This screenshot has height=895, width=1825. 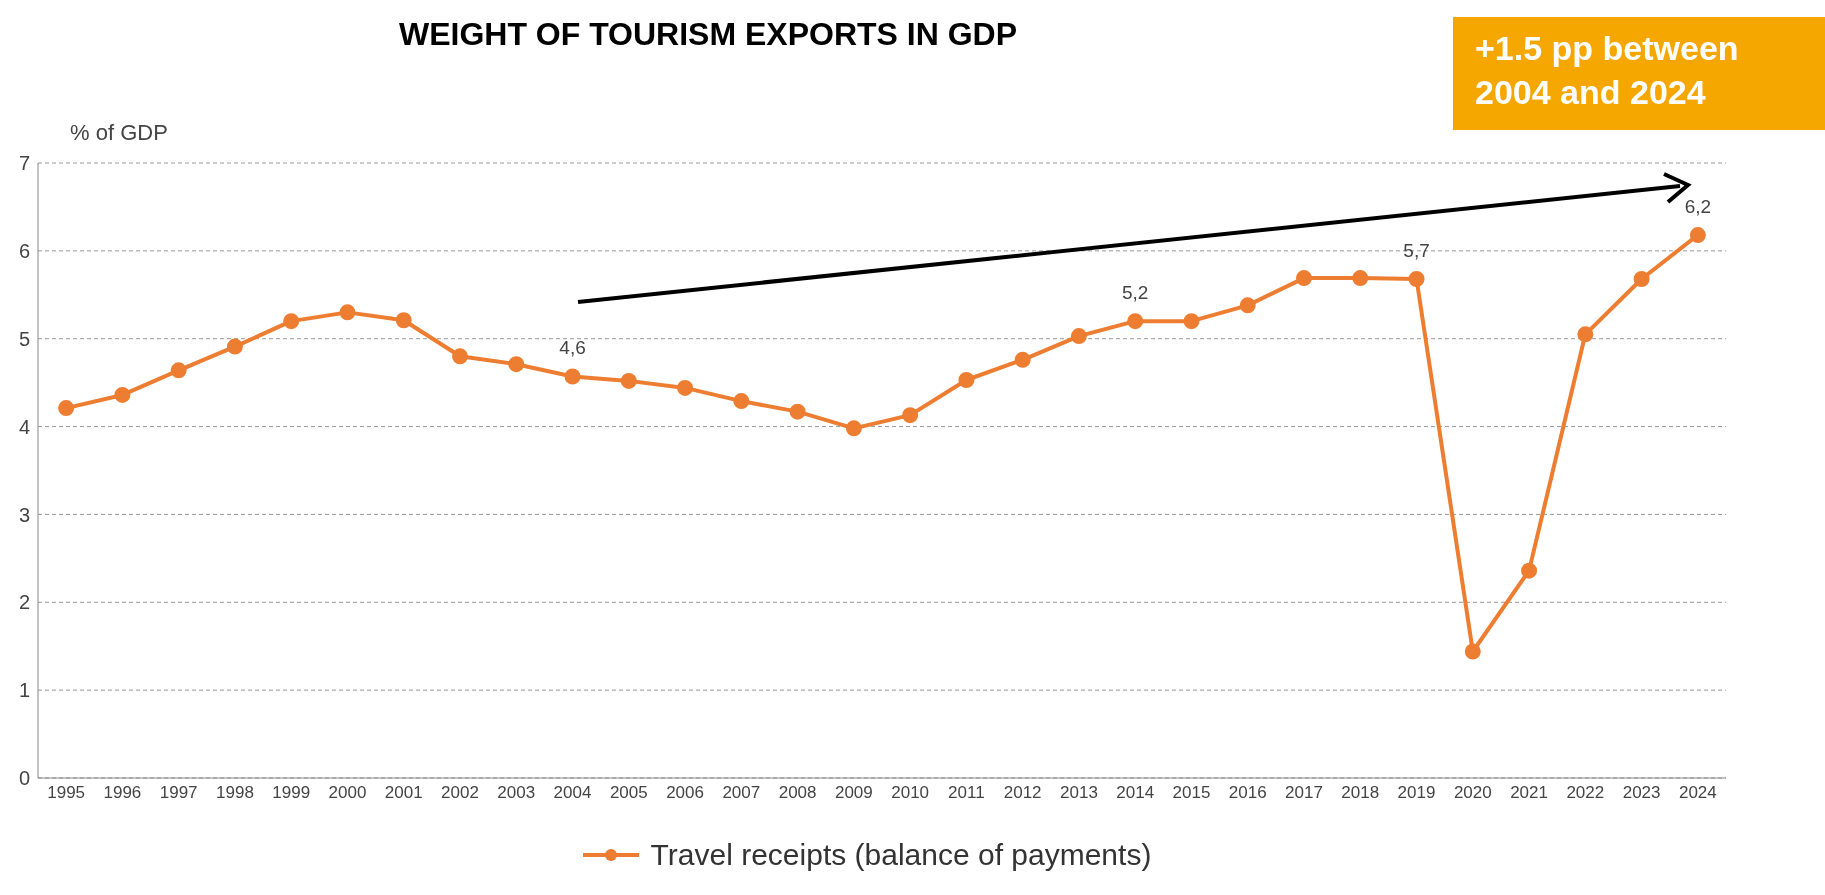 I want to click on x-tick-label: 2007, so click(x=741, y=793).